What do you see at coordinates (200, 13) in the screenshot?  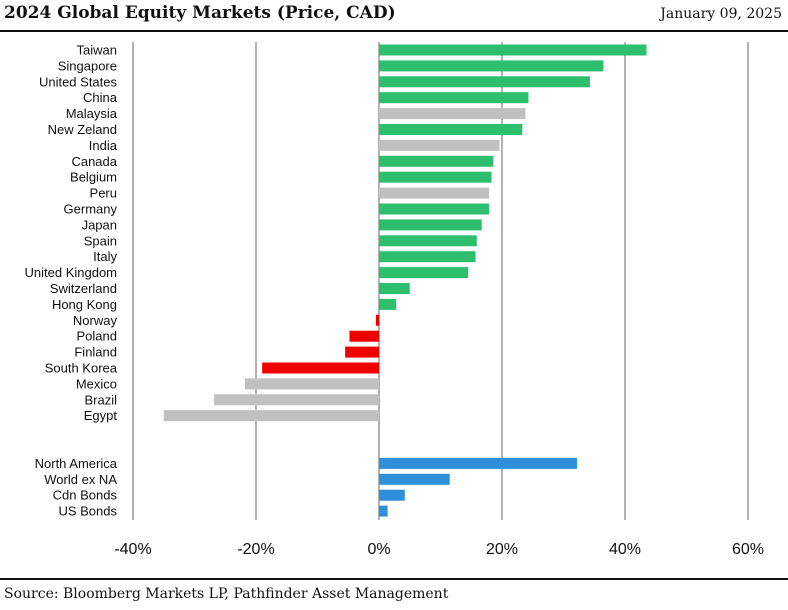 I see `chart-title: 2024 Global Equity Markets (Price, CAD)` at bounding box center [200, 13].